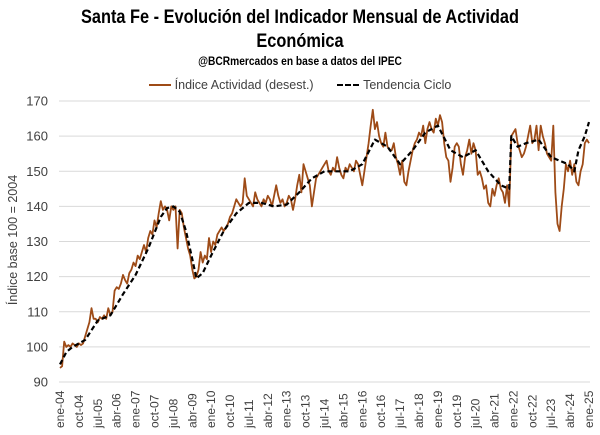  What do you see at coordinates (381, 411) in the screenshot?
I see `x-tick-label: oct-16` at bounding box center [381, 411].